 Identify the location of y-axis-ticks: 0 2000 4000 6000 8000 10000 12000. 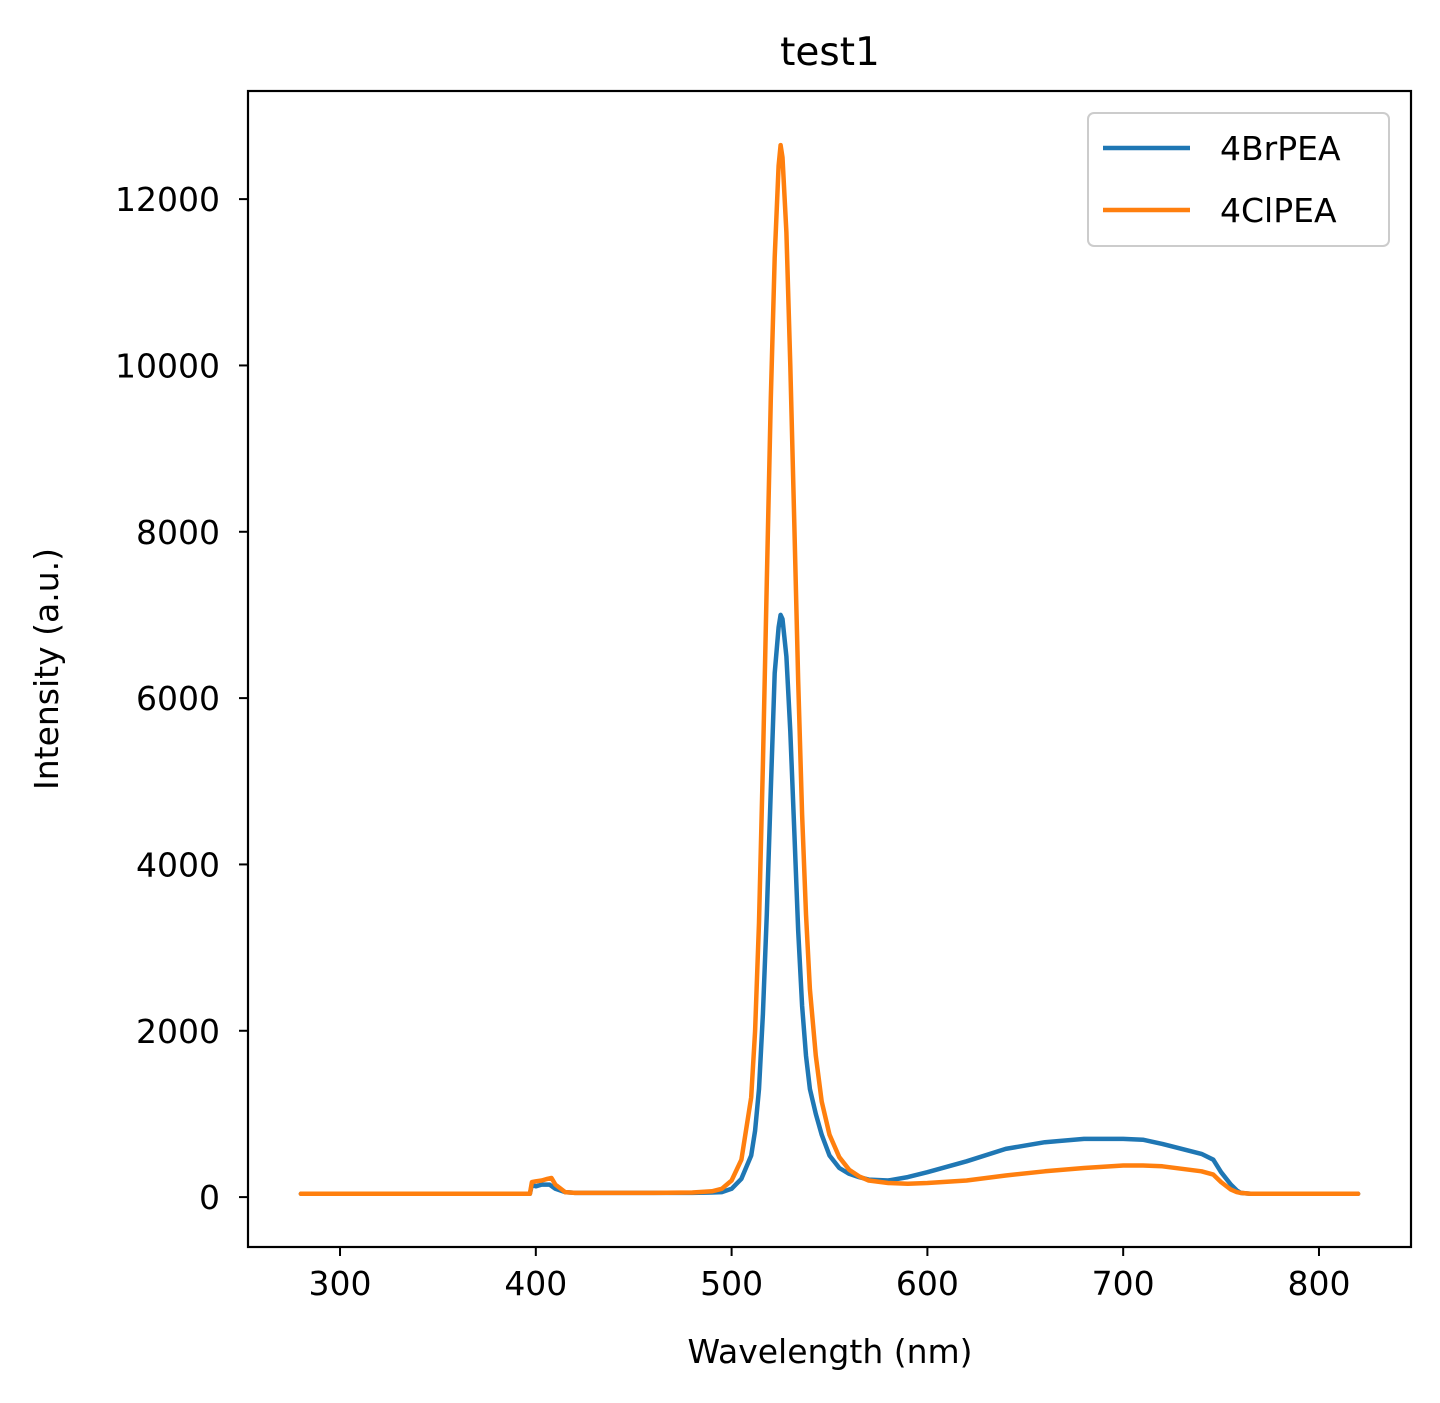
(181, 698).